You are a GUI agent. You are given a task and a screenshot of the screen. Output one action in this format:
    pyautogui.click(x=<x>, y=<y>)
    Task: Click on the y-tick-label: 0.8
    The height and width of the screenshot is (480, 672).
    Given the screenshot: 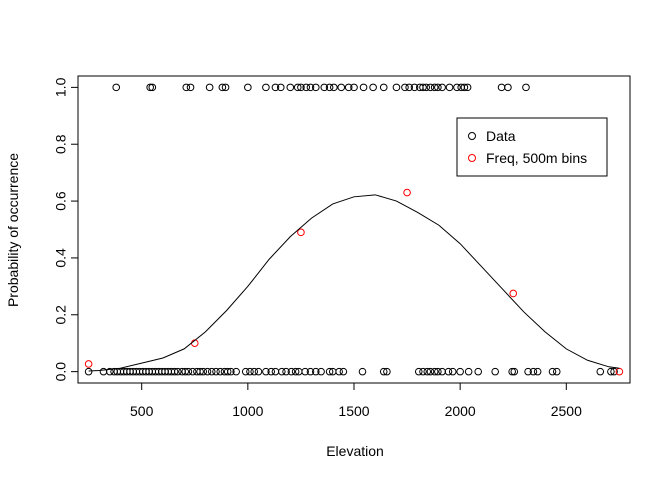 What is the action you would take?
    pyautogui.click(x=61, y=144)
    